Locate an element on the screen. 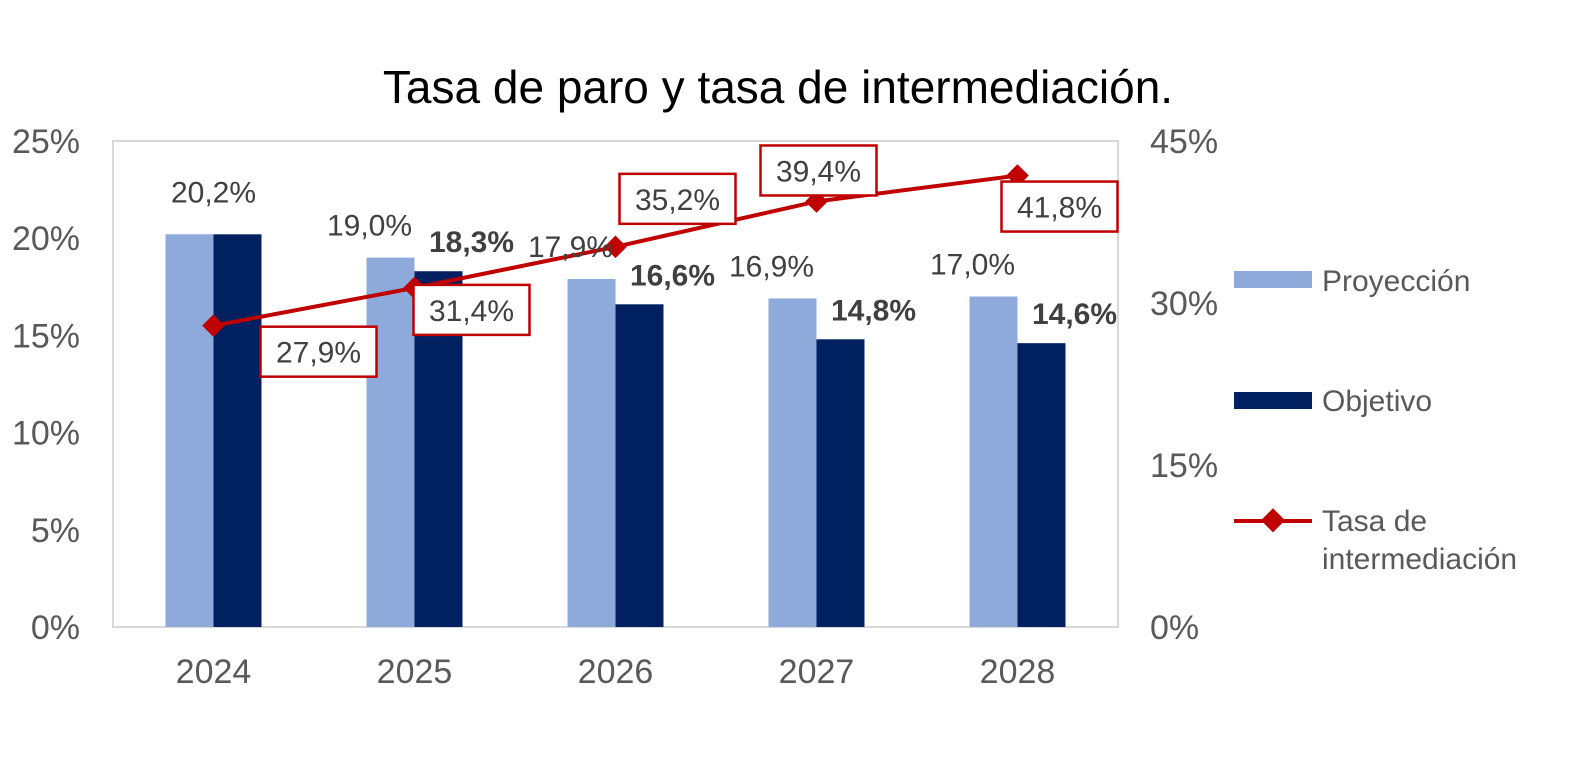 Image resolution: width=1589 pixels, height=767 pixels. left-axis: 0% 5% 10% 15% 20% 25% is located at coordinates (46, 385).